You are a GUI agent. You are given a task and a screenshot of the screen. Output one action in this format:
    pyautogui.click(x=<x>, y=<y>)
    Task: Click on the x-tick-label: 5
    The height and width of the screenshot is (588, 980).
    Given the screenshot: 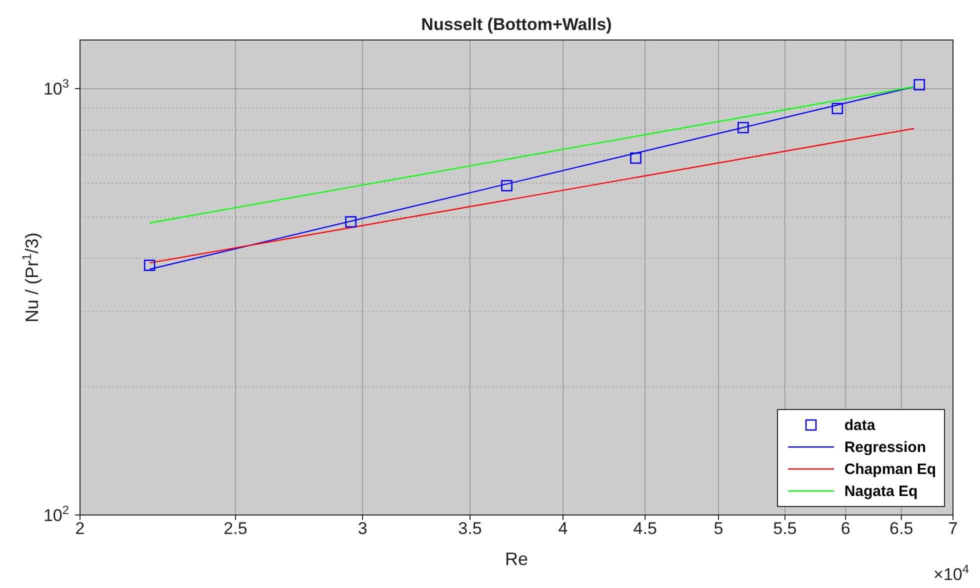 What is the action you would take?
    pyautogui.click(x=719, y=528)
    